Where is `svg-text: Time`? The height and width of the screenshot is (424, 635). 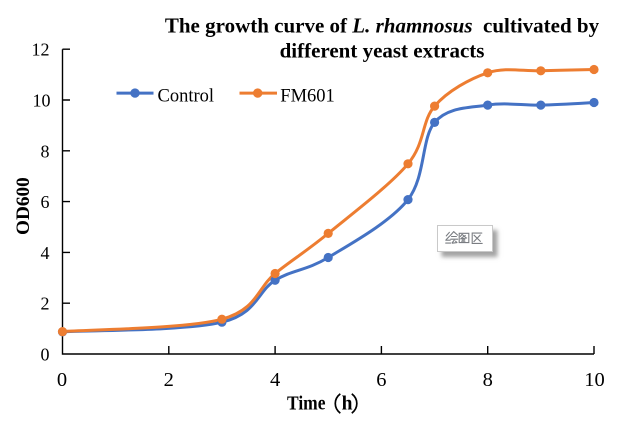 svg-text: Time is located at coordinates (306, 404).